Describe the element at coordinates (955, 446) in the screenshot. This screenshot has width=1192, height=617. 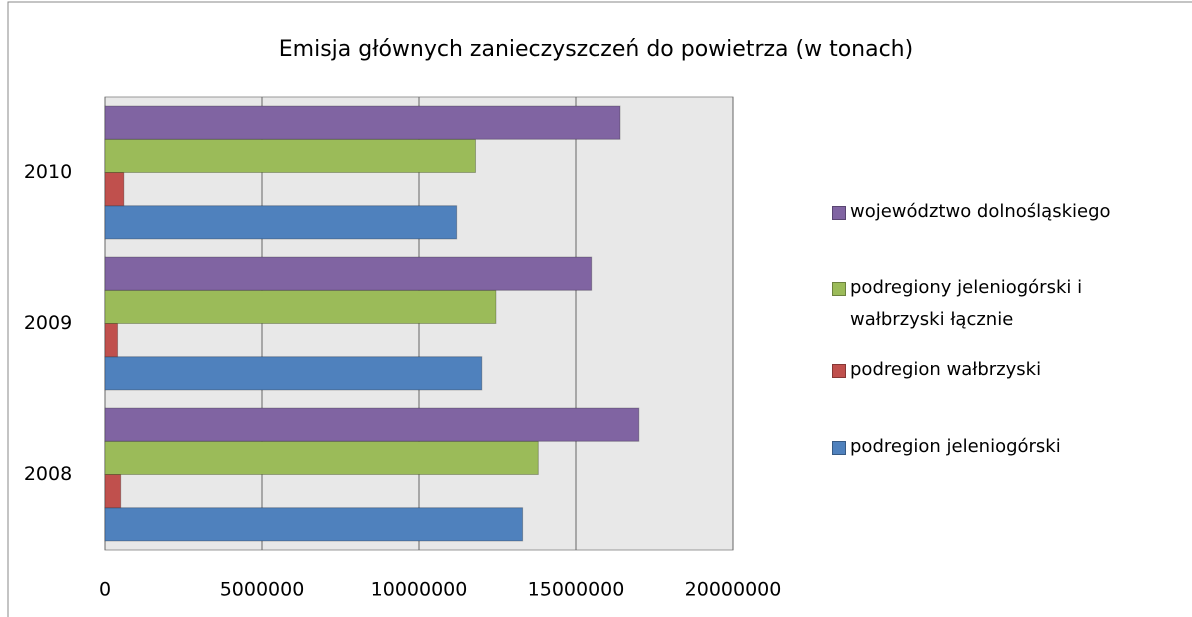
I see `legend-label: podregion jeleniogórski` at that location.